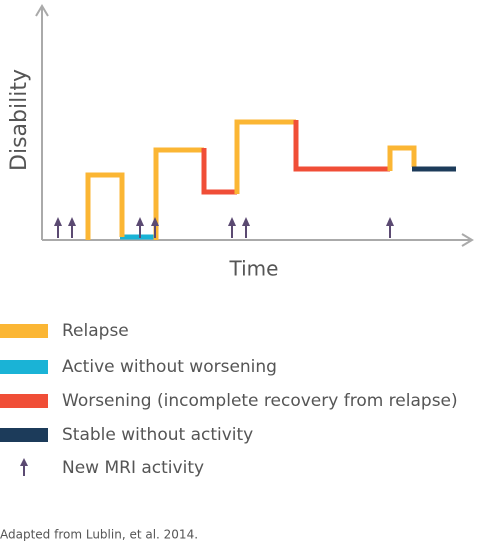 Image resolution: width=493 pixels, height=547 pixels. Describe the element at coordinates (24, 467) in the screenshot. I see `legend-arrow` at that location.